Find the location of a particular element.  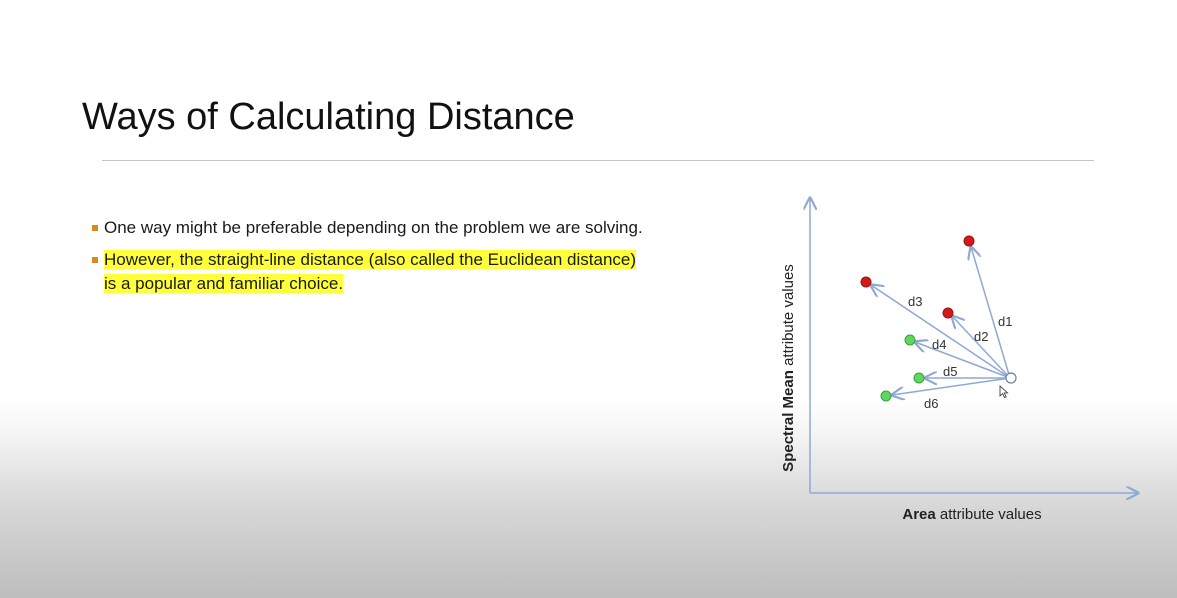

label-d5: d5 is located at coordinates (950, 371).